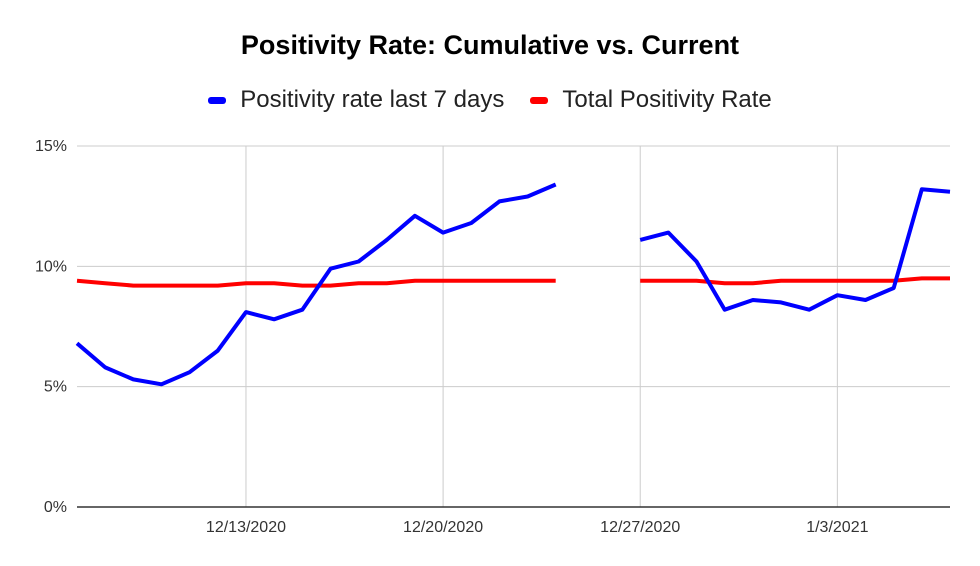 The width and height of the screenshot is (980, 566). What do you see at coordinates (640, 527) in the screenshot?
I see `x-tick-label: 12/27/2020` at bounding box center [640, 527].